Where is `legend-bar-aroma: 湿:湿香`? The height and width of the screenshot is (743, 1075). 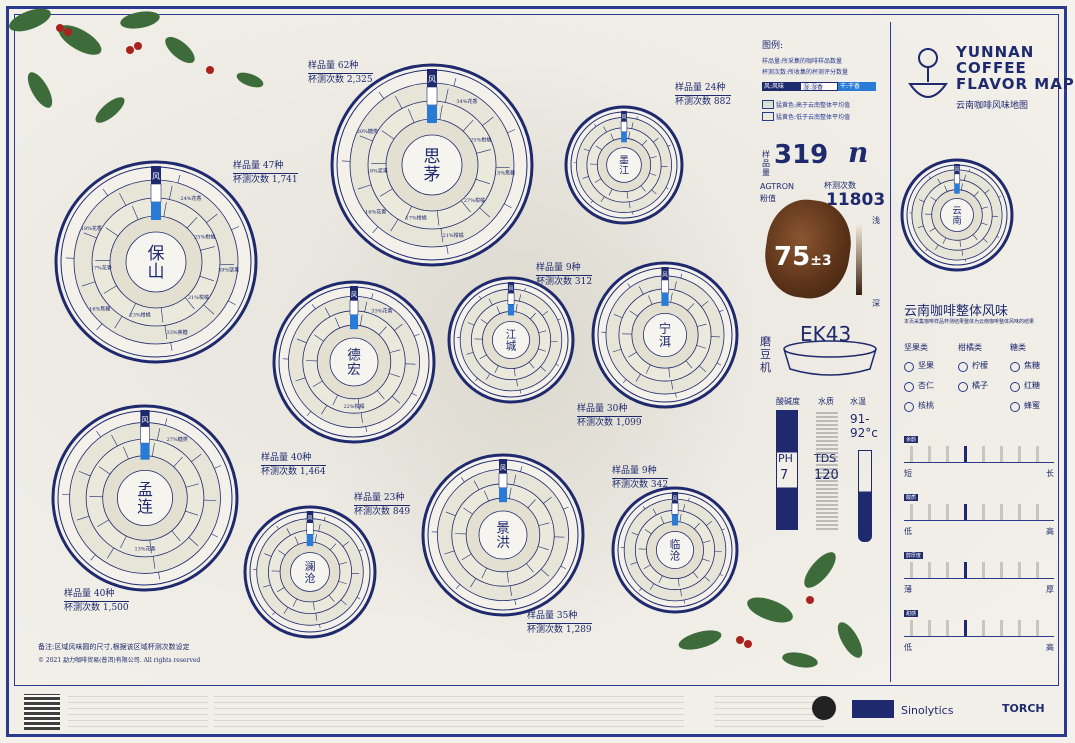
legend-bar-aroma: 湿:湿香 is located at coordinates (819, 86).